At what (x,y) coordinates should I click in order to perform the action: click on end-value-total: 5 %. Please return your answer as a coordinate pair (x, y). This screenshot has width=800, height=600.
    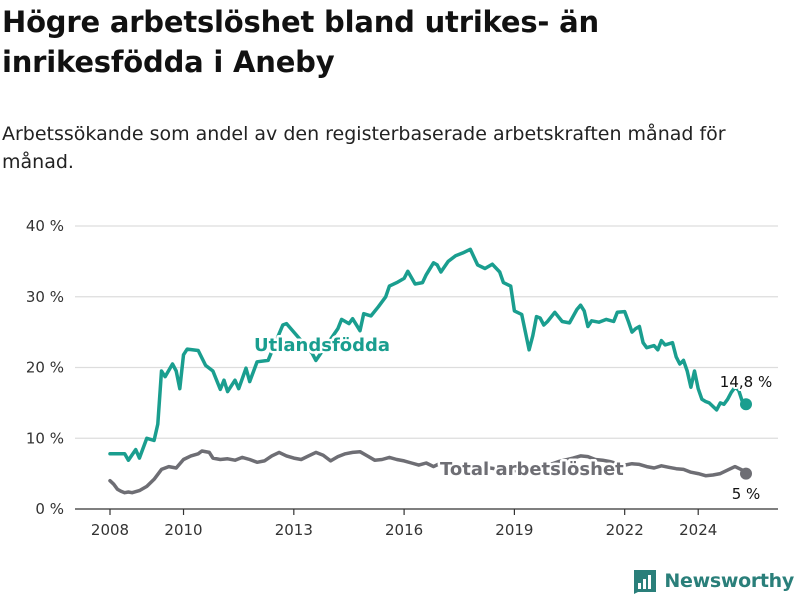
    Looking at the image, I should click on (746, 494).